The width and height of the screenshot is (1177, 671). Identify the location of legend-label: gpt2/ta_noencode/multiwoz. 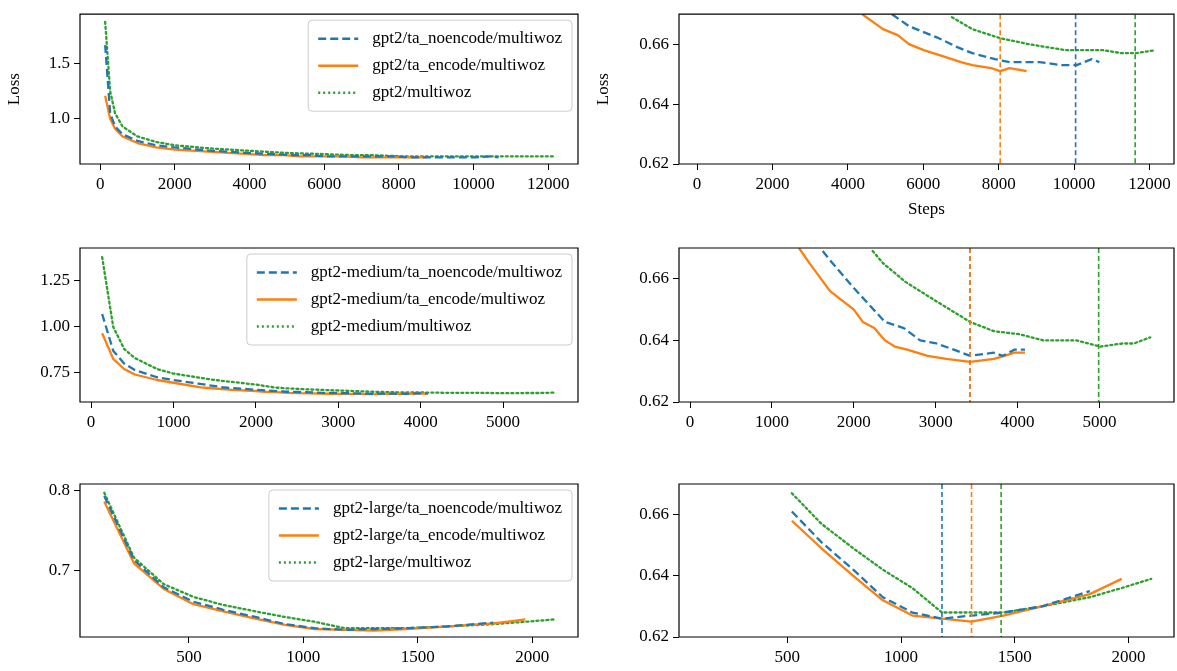
(467, 38).